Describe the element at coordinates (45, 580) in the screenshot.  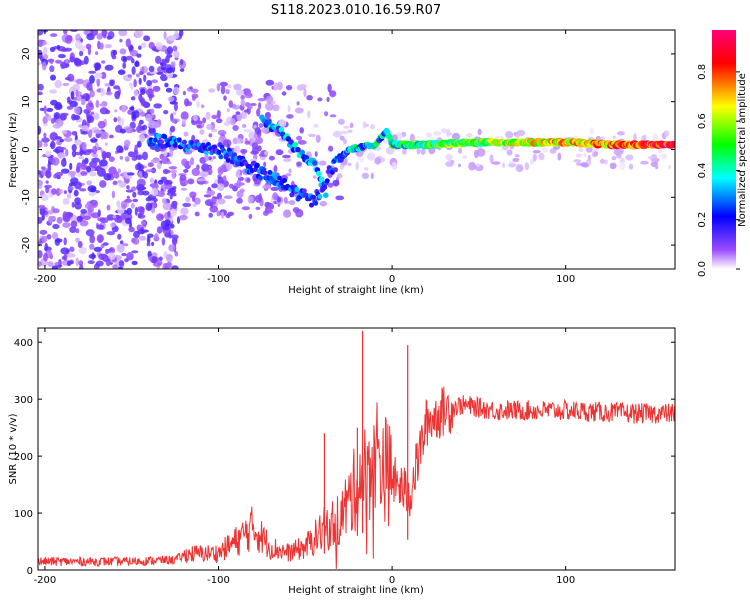
I see `snr-xtick-label: -200` at that location.